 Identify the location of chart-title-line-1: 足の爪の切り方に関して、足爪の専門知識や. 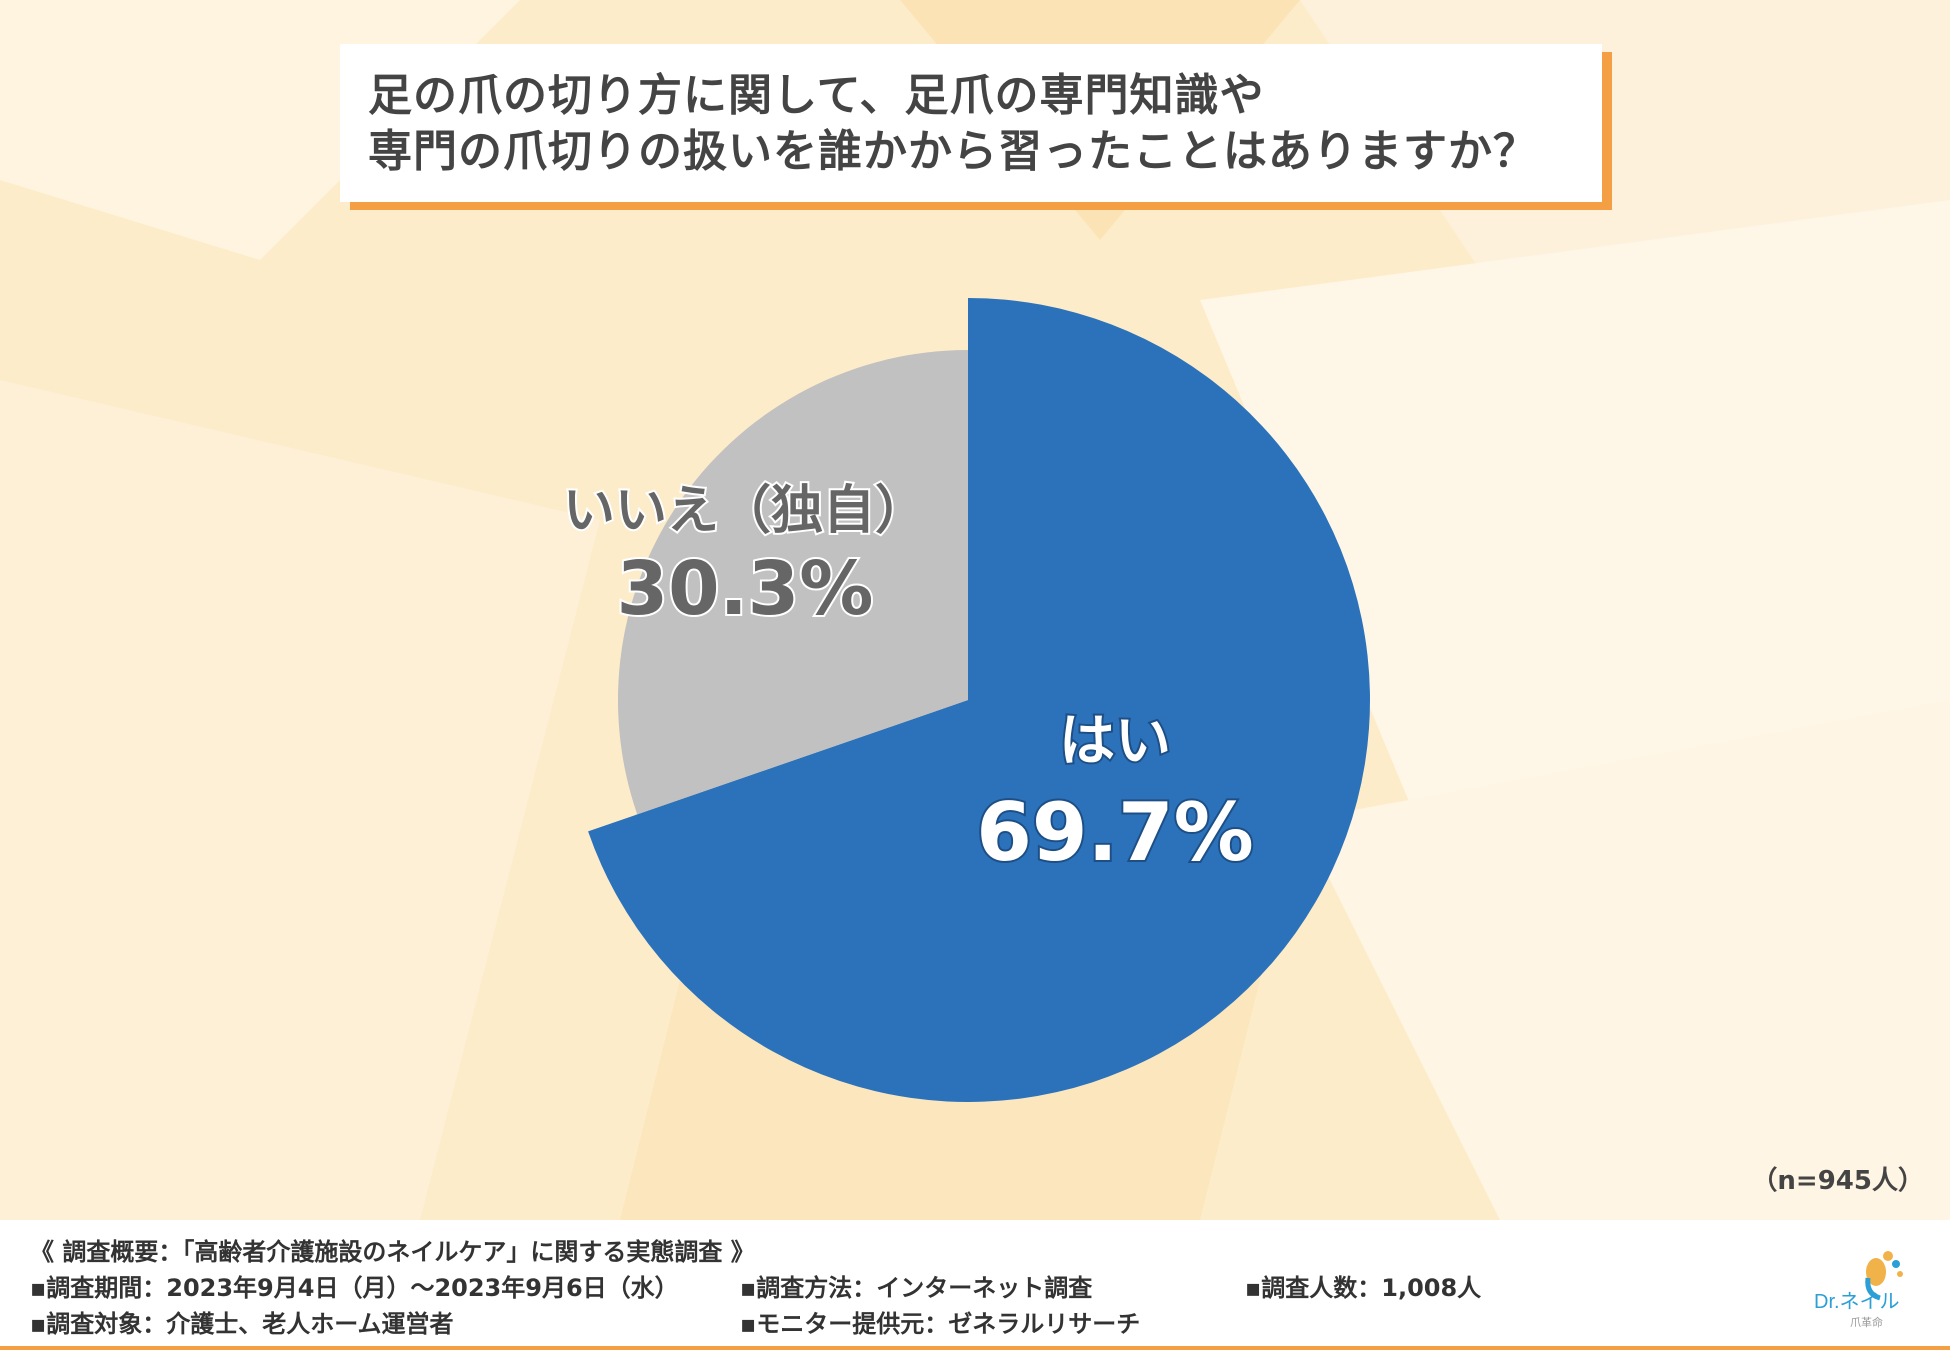
(816, 95).